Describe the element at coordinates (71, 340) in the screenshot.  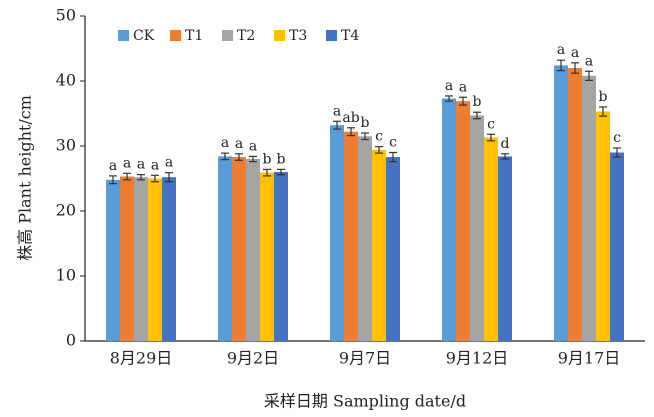
I see `y-tick-label: 0` at that location.